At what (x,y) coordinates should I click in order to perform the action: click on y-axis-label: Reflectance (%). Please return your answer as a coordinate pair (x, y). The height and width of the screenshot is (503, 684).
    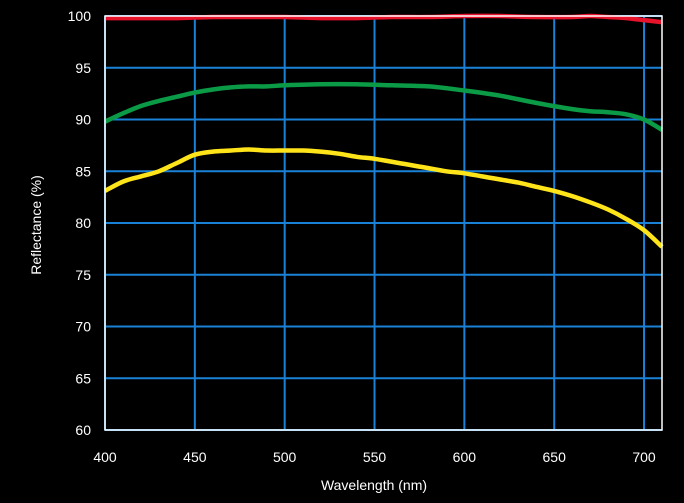
    Looking at the image, I should click on (36, 225).